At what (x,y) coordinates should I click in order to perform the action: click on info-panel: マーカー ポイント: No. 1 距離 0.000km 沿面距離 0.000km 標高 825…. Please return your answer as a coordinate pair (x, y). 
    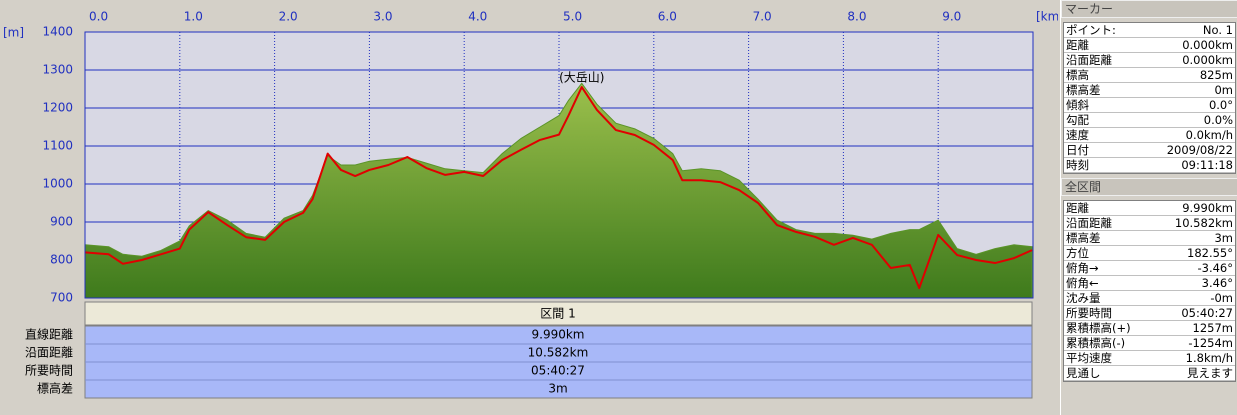
    Looking at the image, I should click on (1148, 207).